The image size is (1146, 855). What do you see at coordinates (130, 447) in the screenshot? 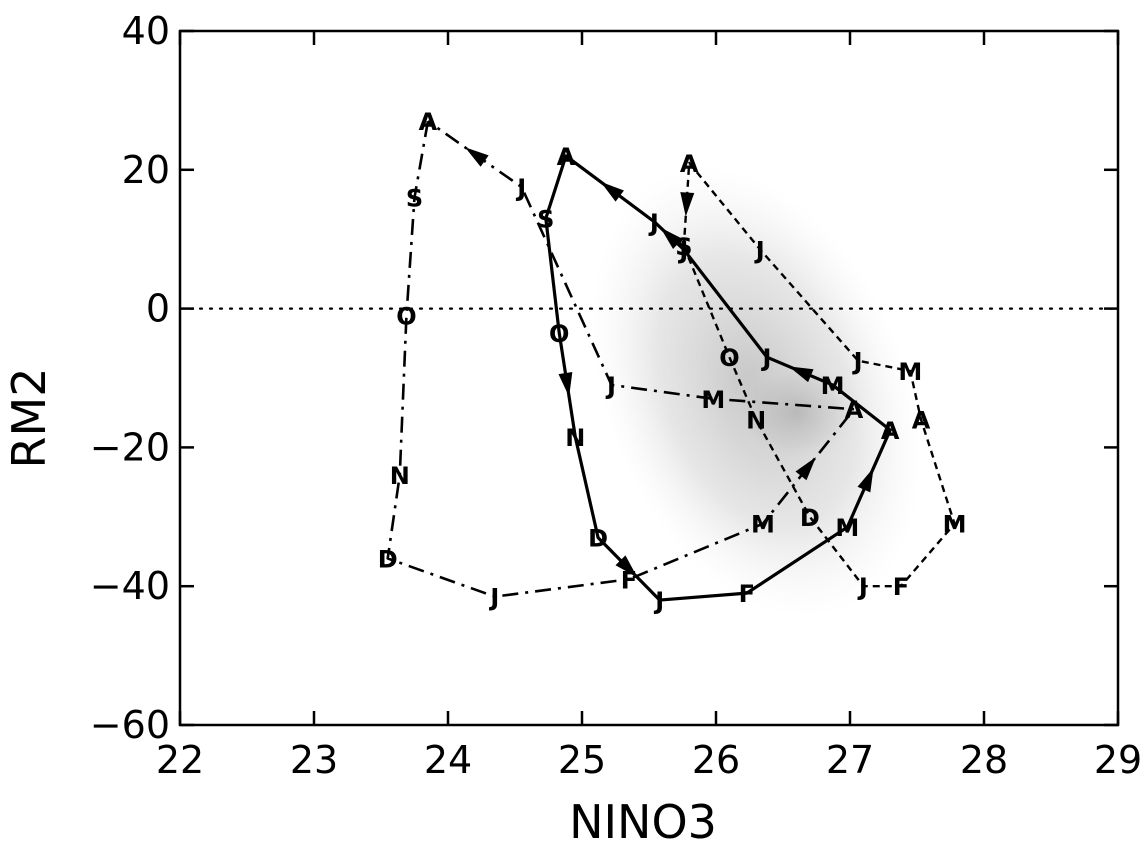
I see `y-tick-label: −20` at bounding box center [130, 447].